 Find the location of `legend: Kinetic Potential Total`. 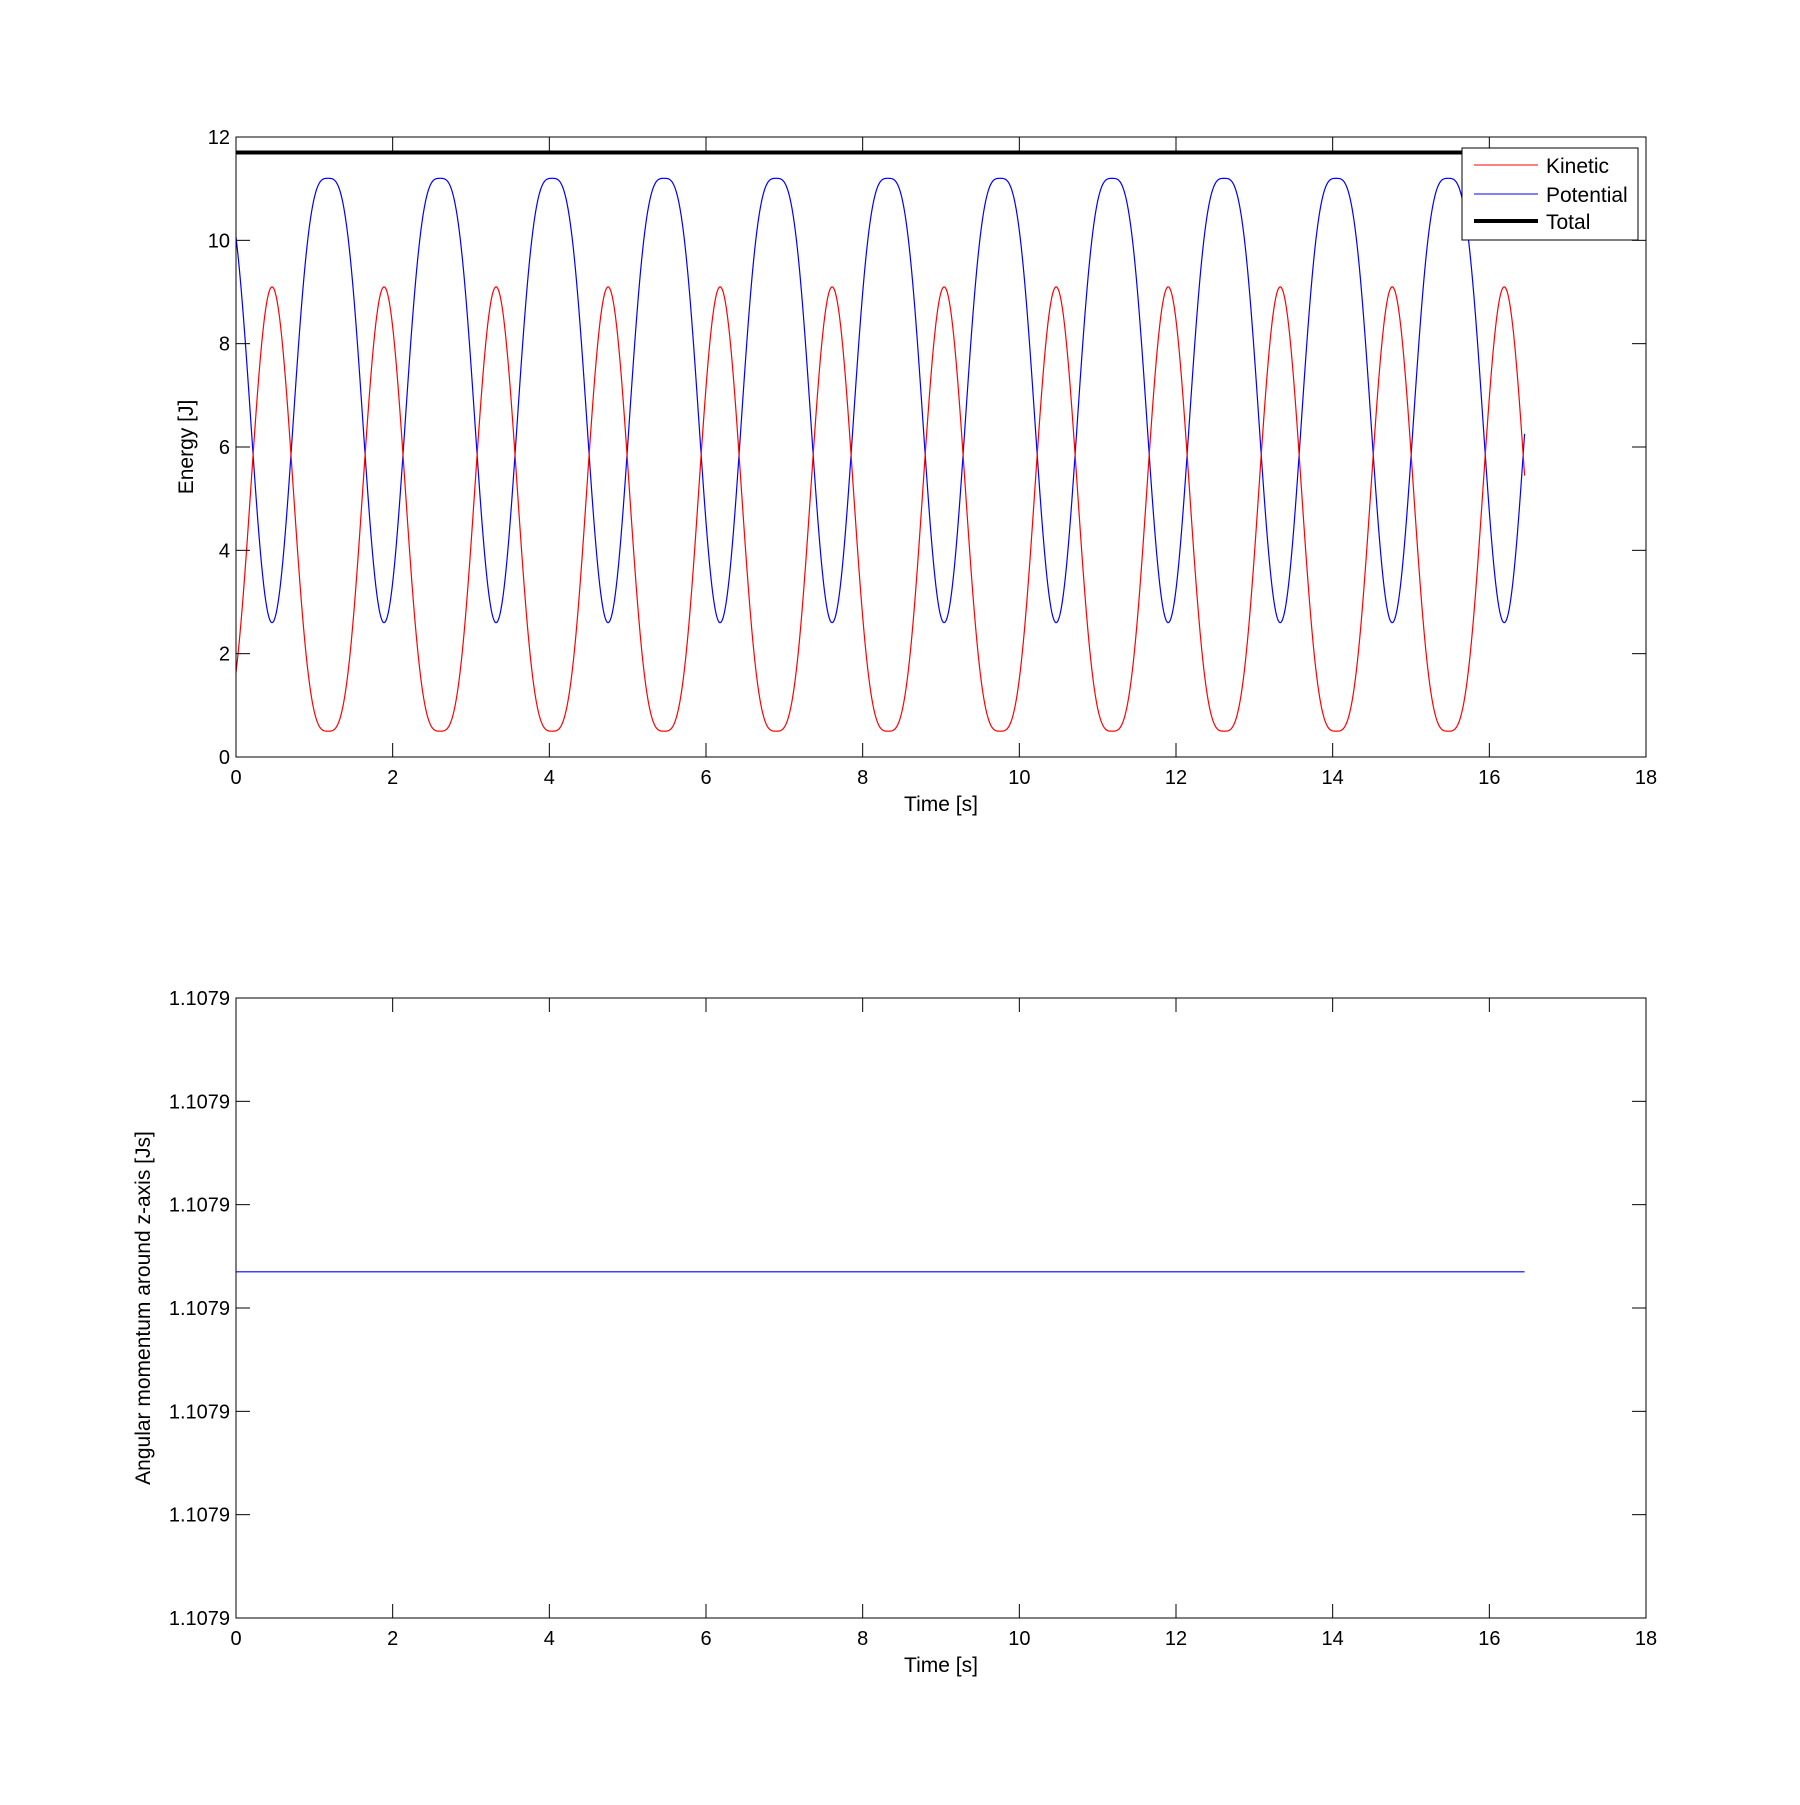

legend: Kinetic Potential Total is located at coordinates (1550, 194).